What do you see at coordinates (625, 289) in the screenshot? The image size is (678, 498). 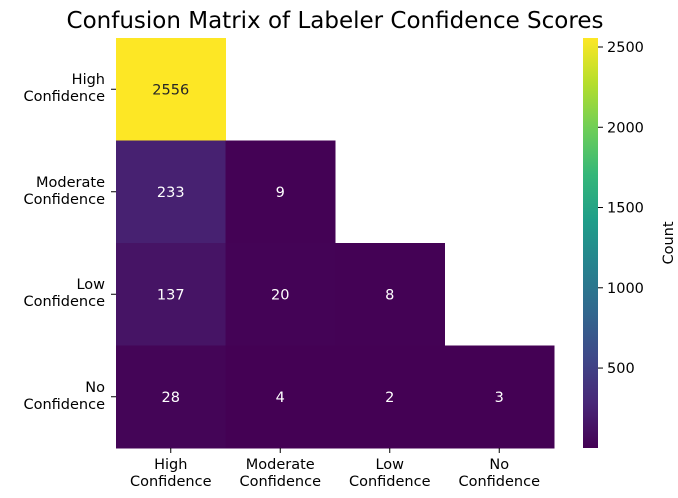 I see `colorbar-tick-label: 1000` at bounding box center [625, 289].